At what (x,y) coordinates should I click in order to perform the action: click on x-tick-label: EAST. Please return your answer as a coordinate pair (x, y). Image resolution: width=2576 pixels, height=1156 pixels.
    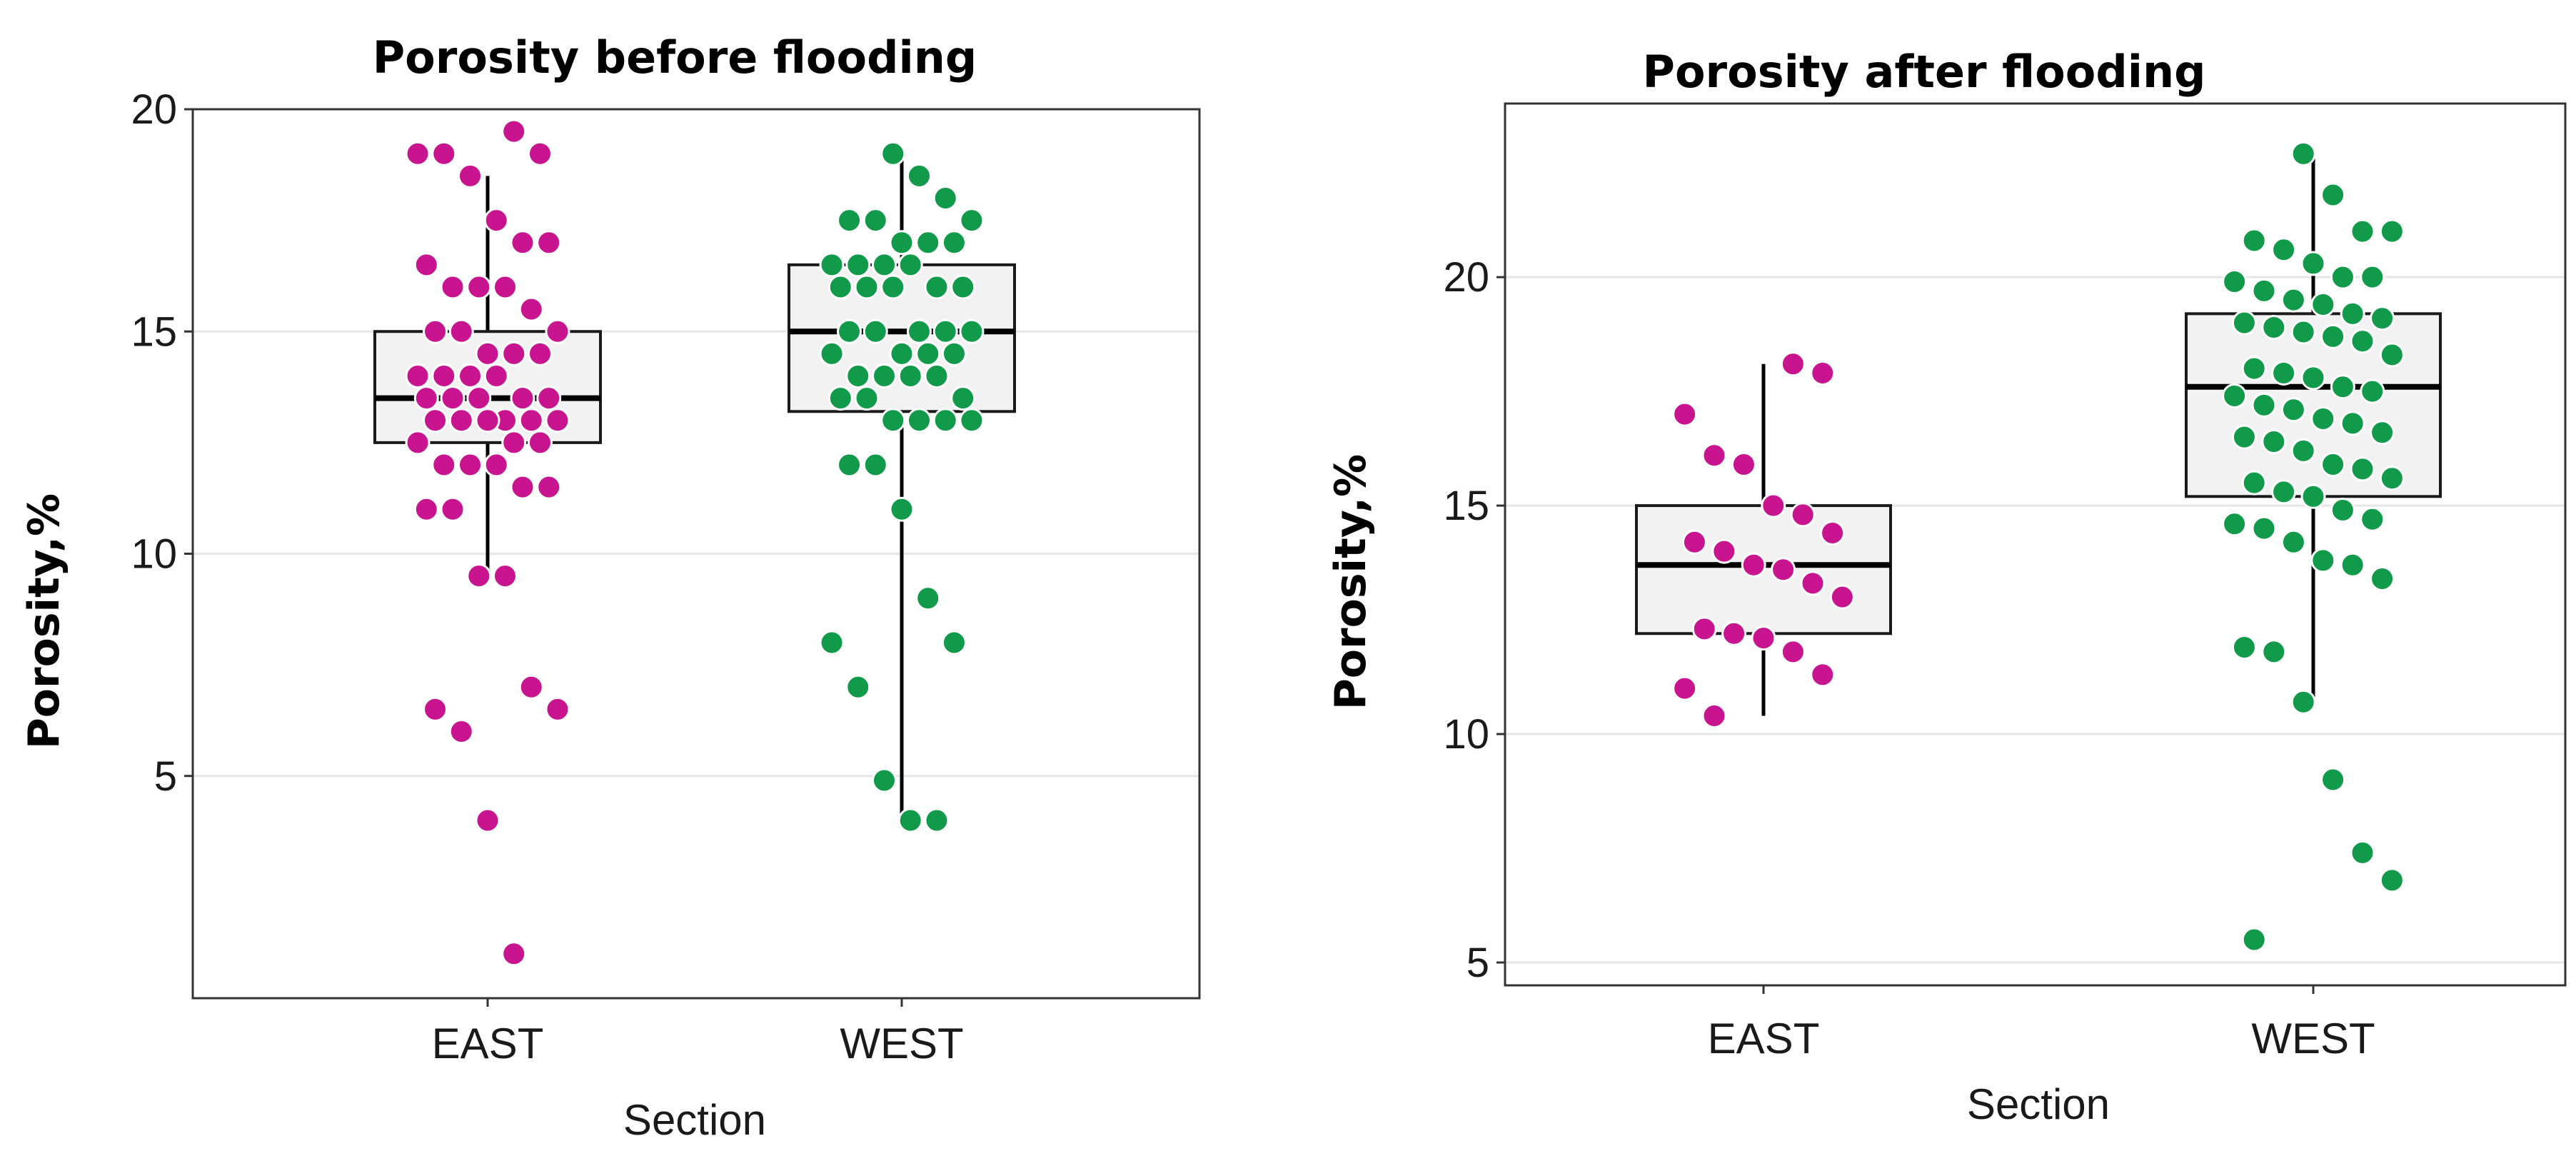
    Looking at the image, I should click on (1764, 1038).